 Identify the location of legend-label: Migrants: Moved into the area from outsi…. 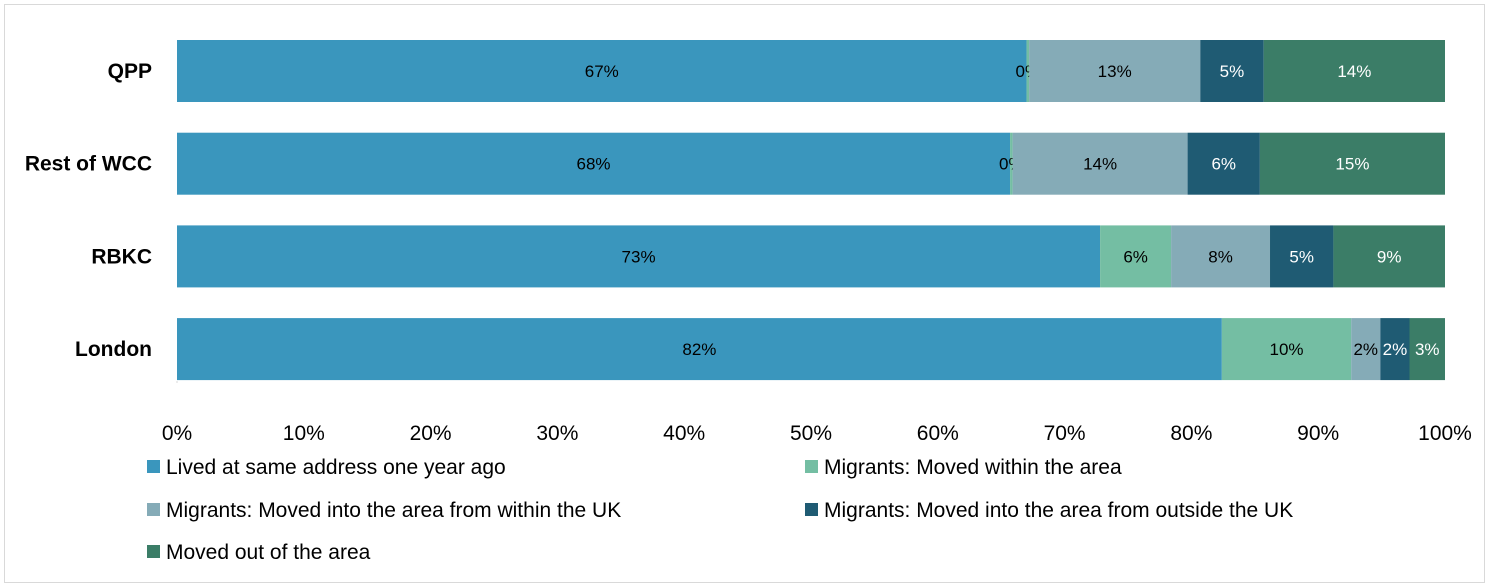
(1058, 510).